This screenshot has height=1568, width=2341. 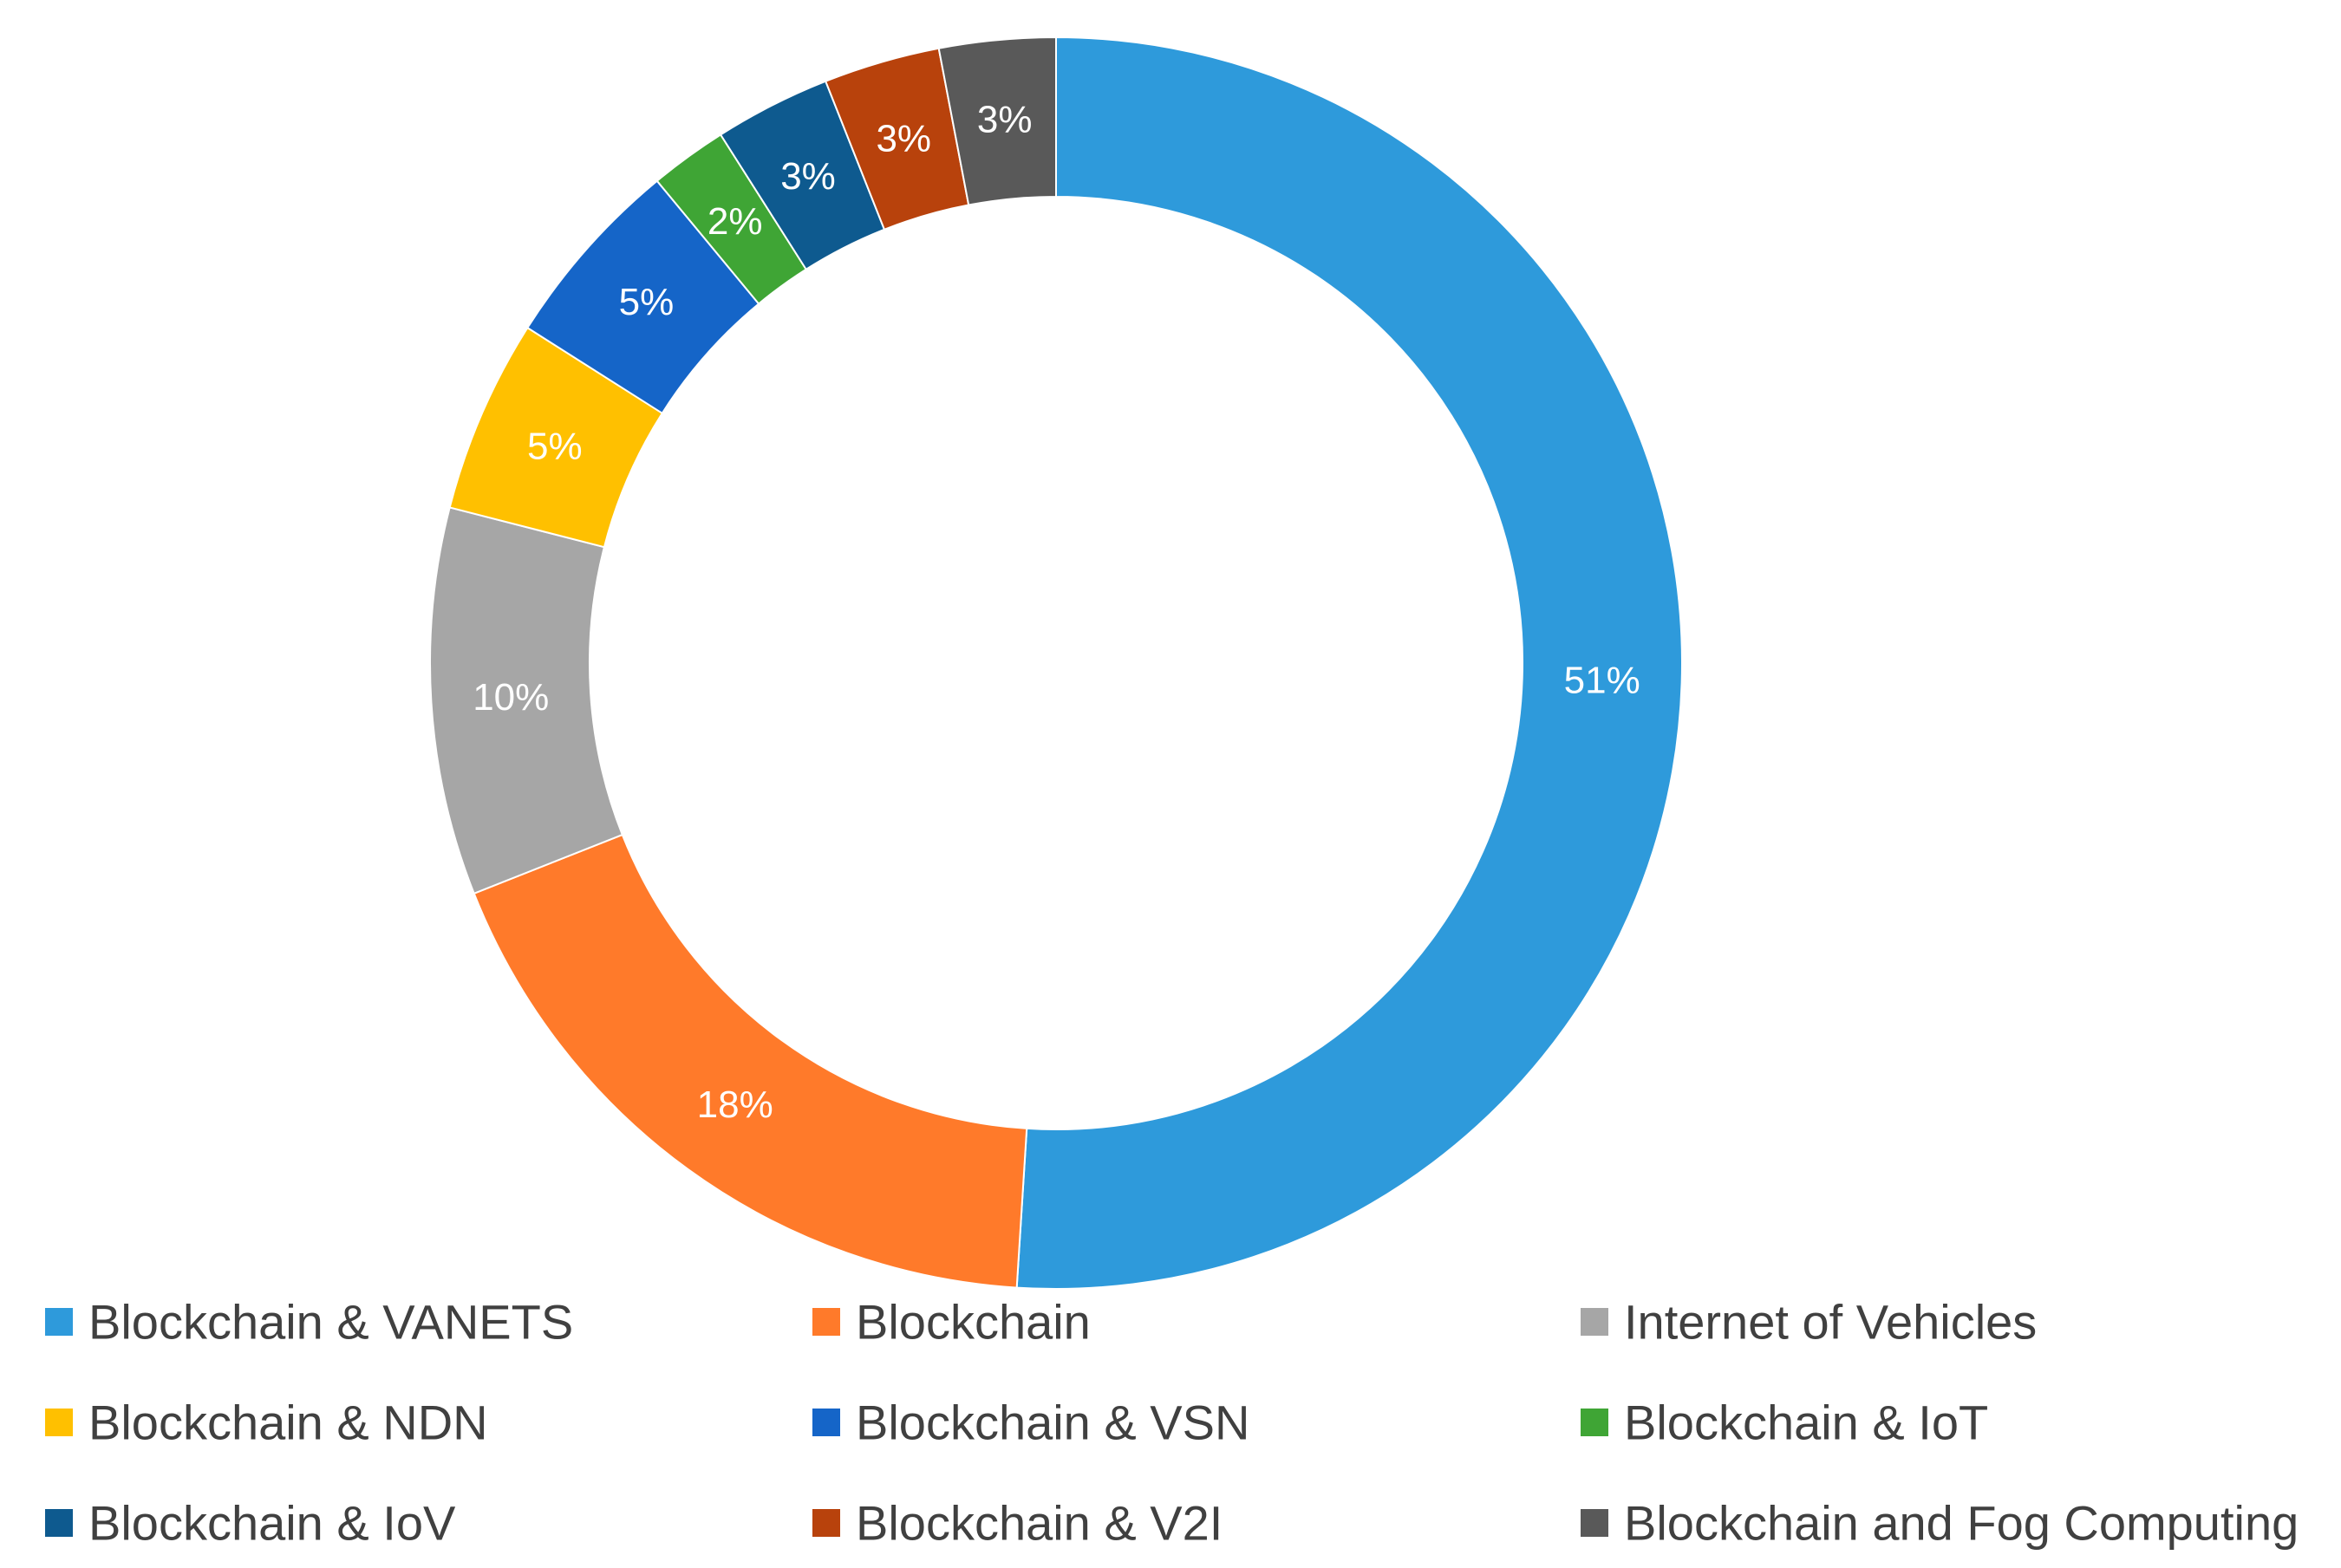 What do you see at coordinates (974, 1322) in the screenshot?
I see `legend-label-blockchain: Blockchain` at bounding box center [974, 1322].